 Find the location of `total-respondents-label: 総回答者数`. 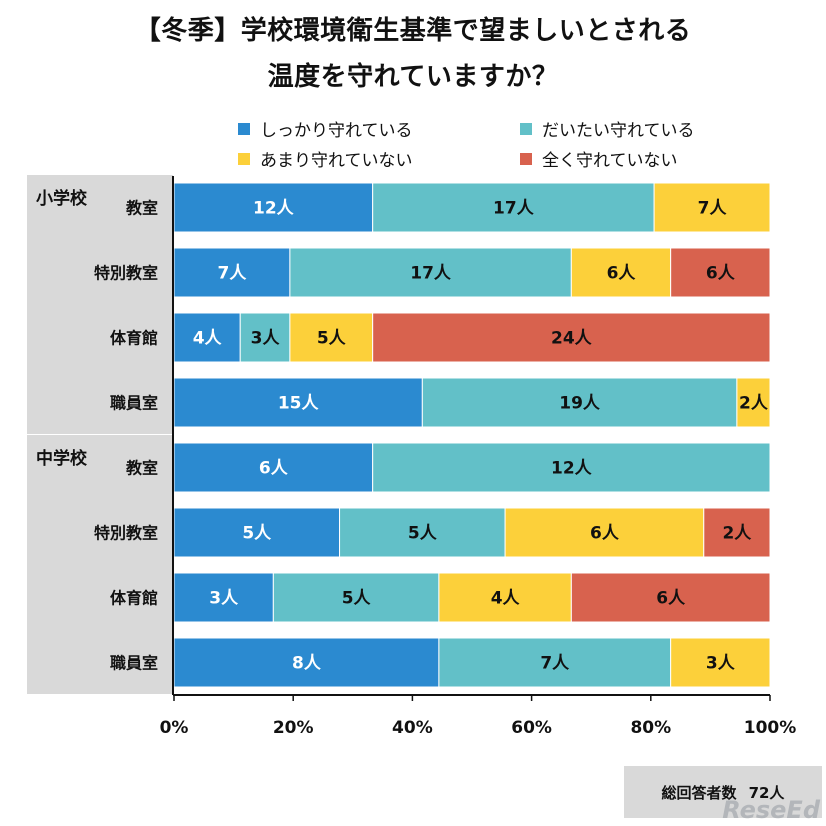

total-respondents-label: 総回答者数 is located at coordinates (699, 792).